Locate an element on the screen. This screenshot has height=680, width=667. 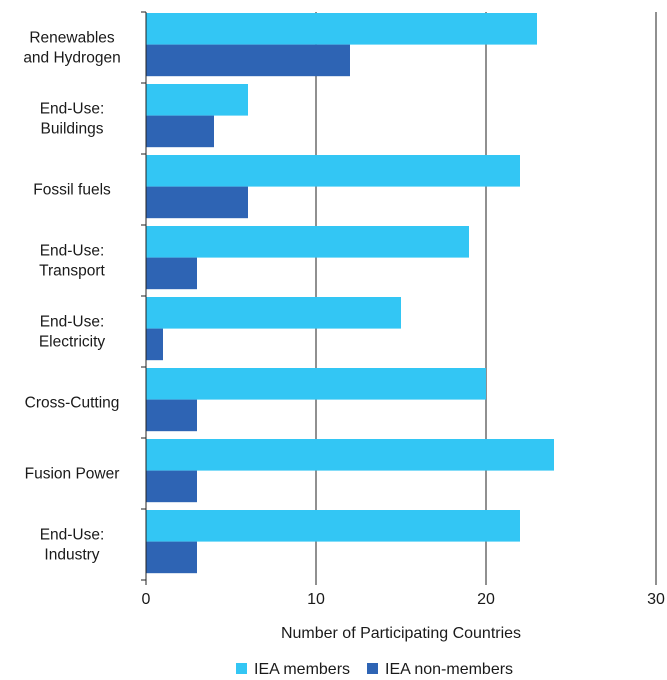
x-axis-label: Number of Participating Countries is located at coordinates (401, 633).